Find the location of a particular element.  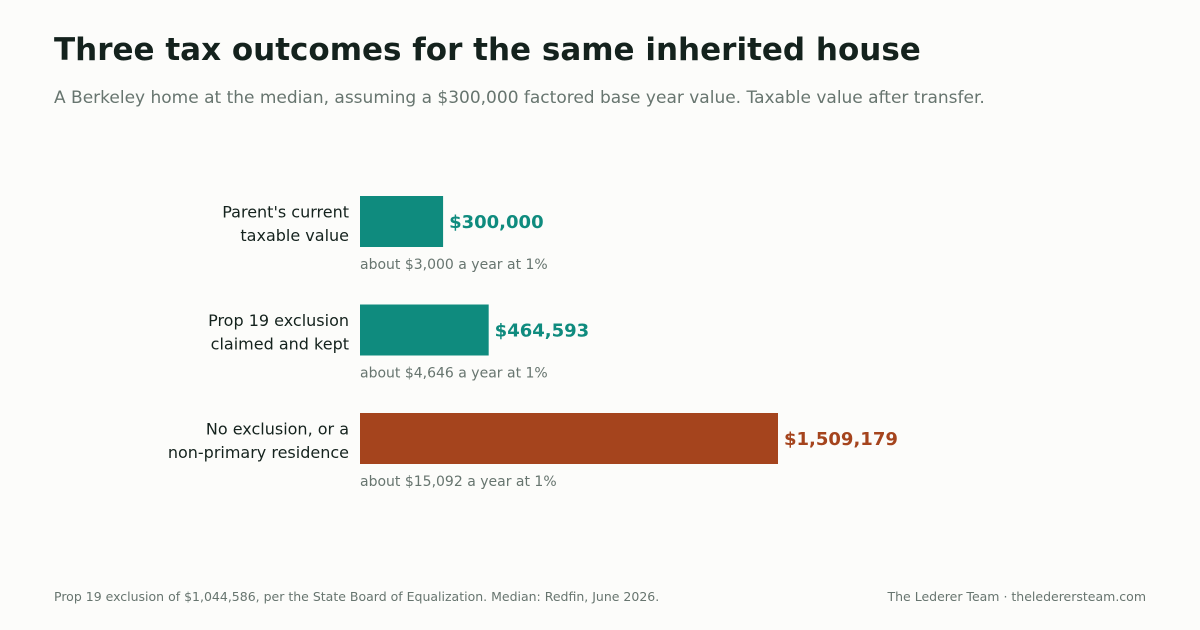

value-label: $464,593 is located at coordinates (542, 331).